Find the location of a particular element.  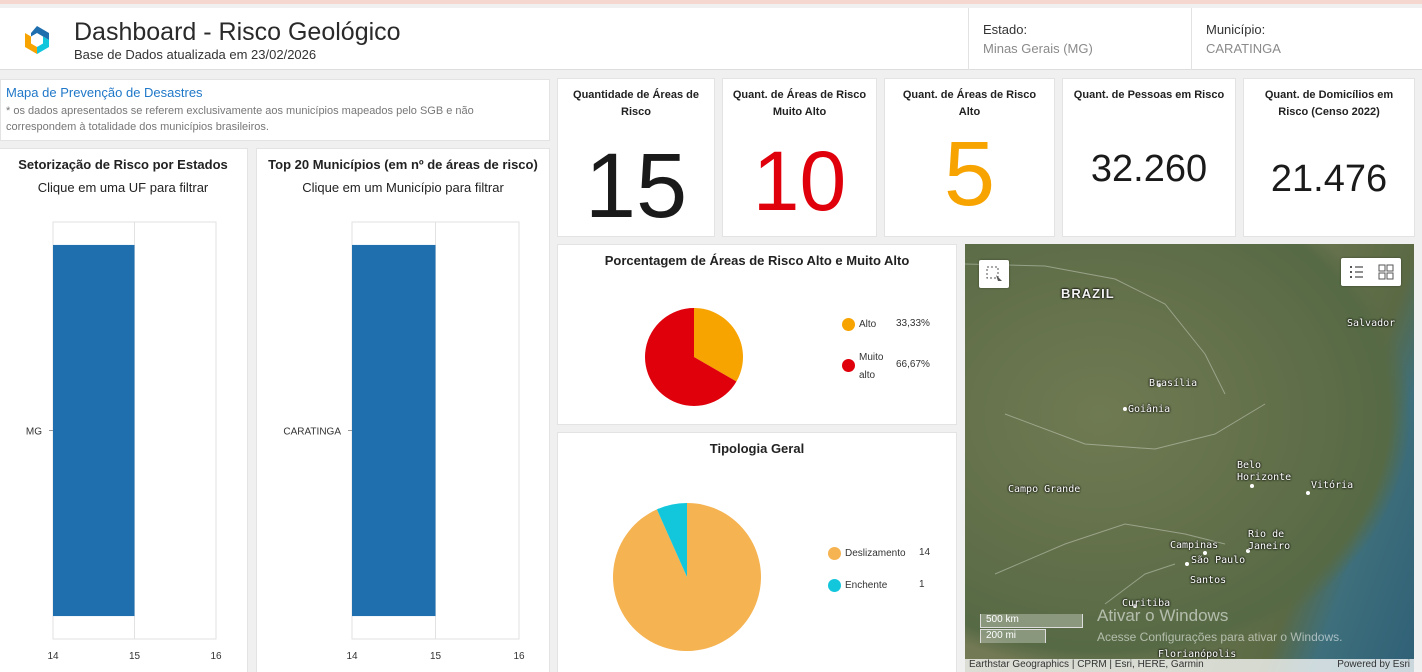

legend-alto-value: 33,33% is located at coordinates (913, 323).